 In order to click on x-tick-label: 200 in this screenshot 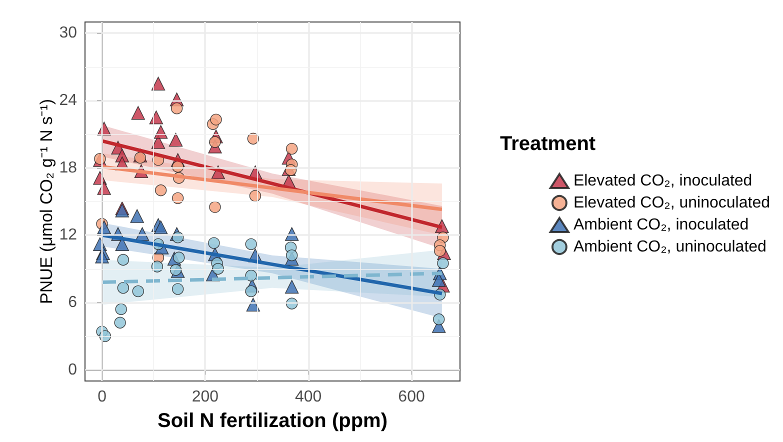, I will do `click(205, 397)`.